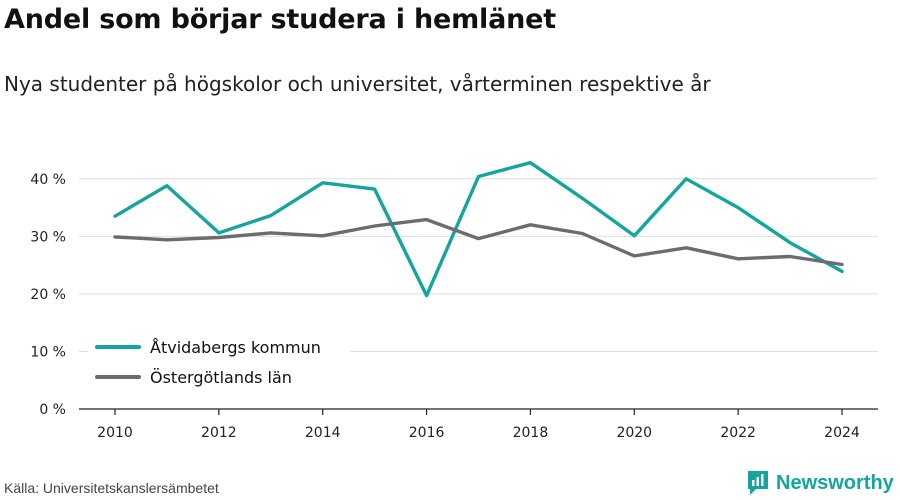 The image size is (900, 500). What do you see at coordinates (634, 433) in the screenshot?
I see `x-tick-label: 2020` at bounding box center [634, 433].